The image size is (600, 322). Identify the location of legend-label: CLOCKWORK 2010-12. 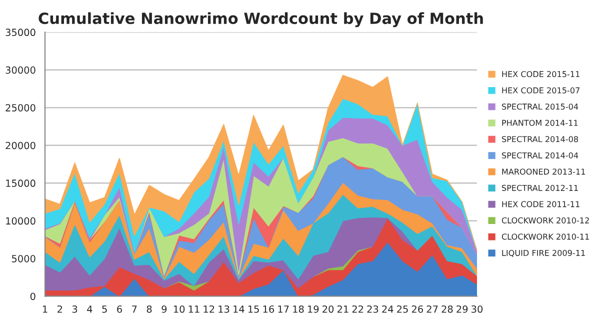
(545, 220).